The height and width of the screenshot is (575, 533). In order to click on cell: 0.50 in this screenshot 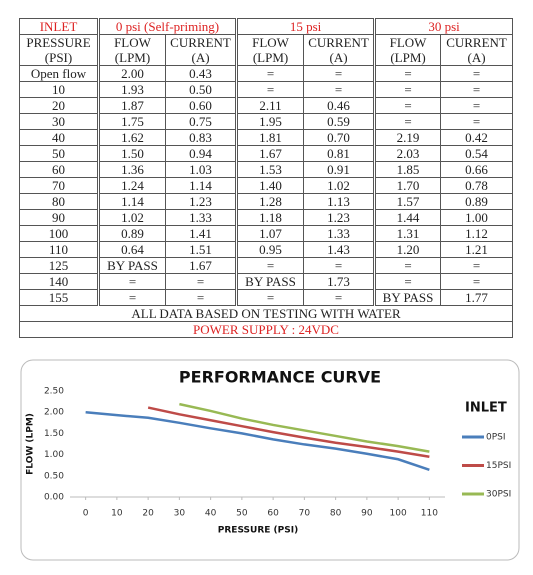, I will do `click(201, 89)`.